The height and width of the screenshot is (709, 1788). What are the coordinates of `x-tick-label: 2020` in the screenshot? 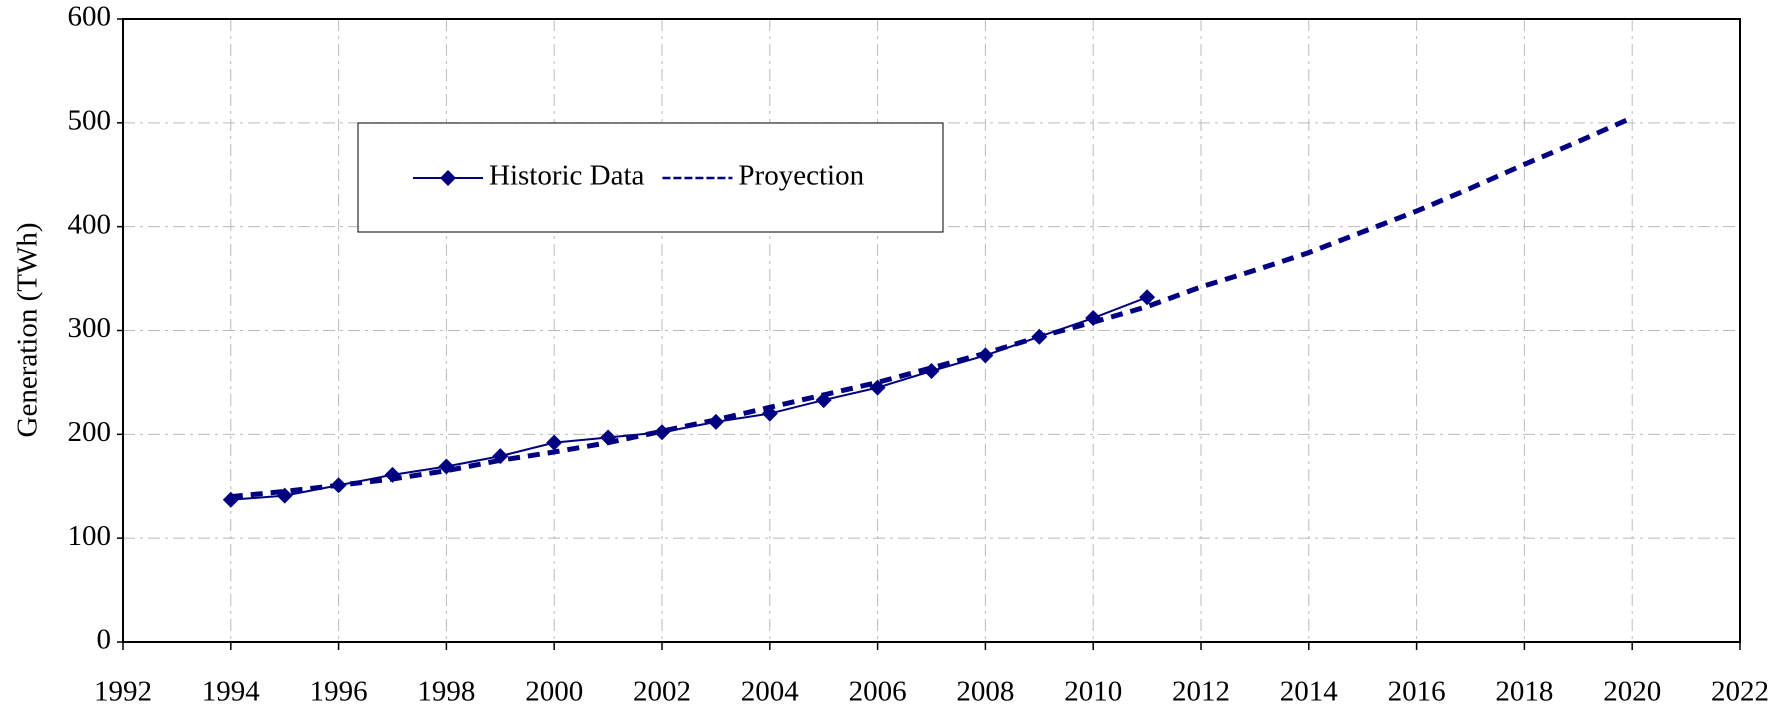 It's located at (1632, 692).